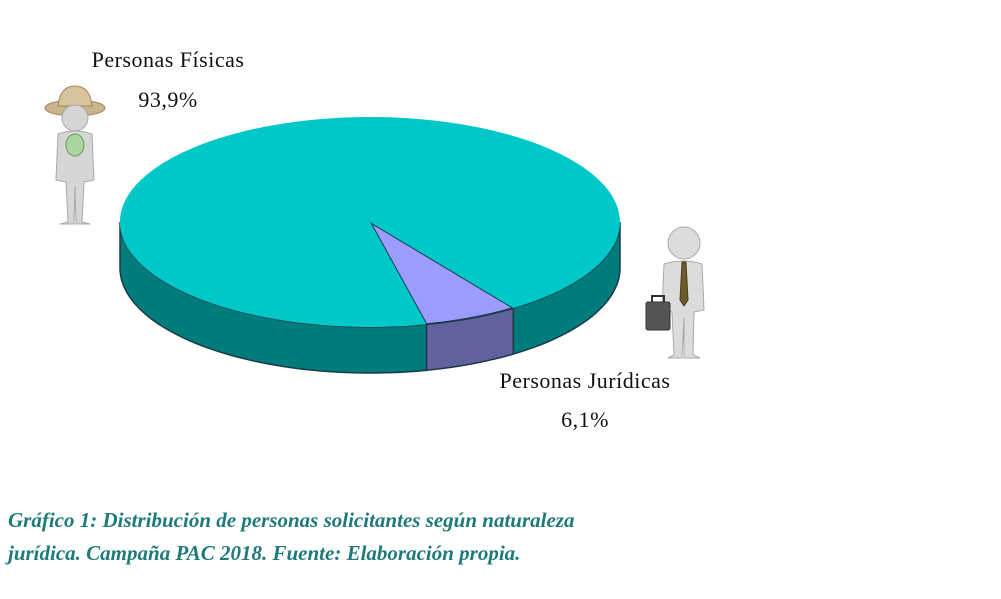 Image resolution: width=1001 pixels, height=599 pixels. Describe the element at coordinates (75, 155) in the screenshot. I see `figure-farmer` at that location.